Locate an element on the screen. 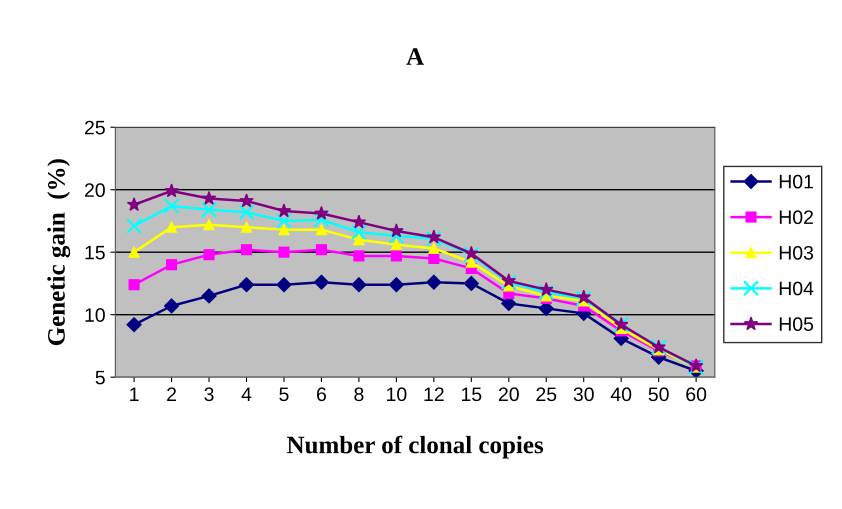 The width and height of the screenshot is (842, 509). x-tick-label: 3 is located at coordinates (209, 394).